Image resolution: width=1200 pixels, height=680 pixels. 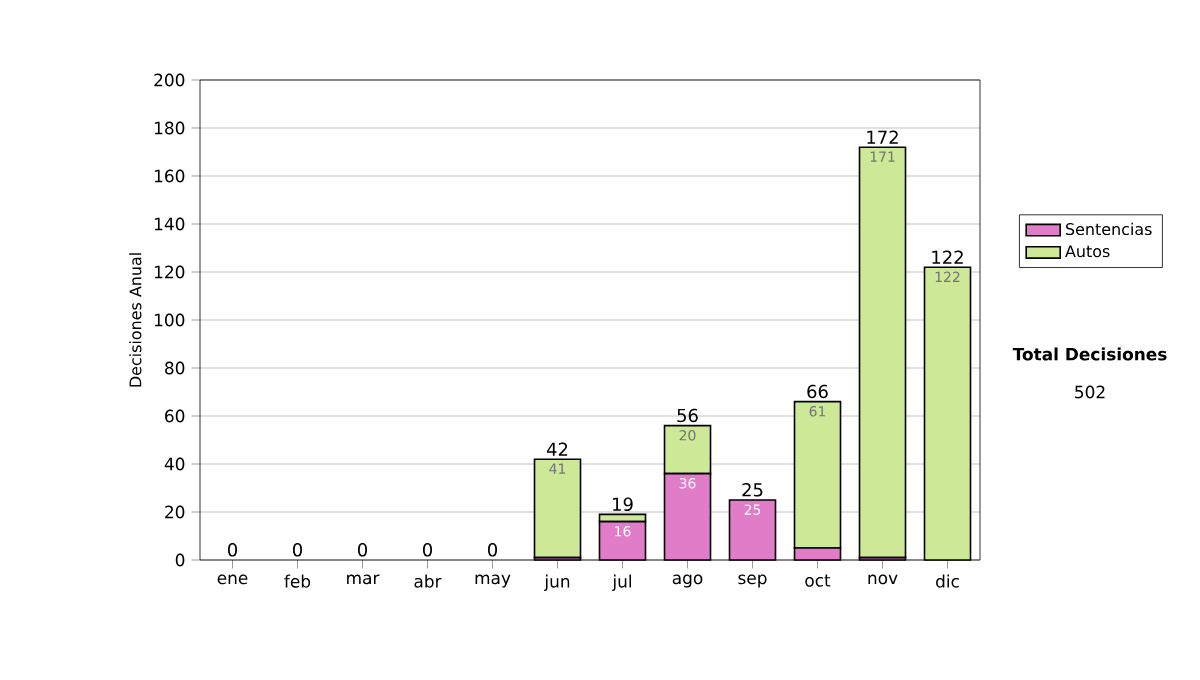 I want to click on total-label: 42, so click(x=557, y=449).